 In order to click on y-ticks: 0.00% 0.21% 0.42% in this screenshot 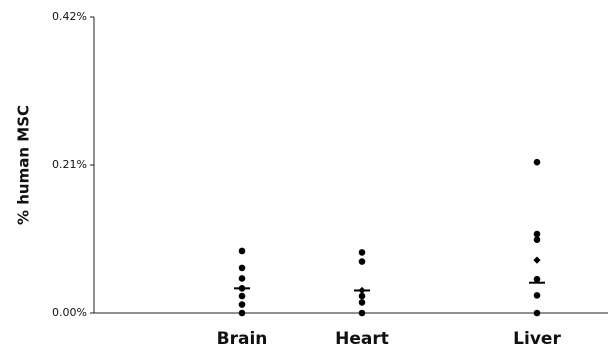, I will do `click(73, 164)`.